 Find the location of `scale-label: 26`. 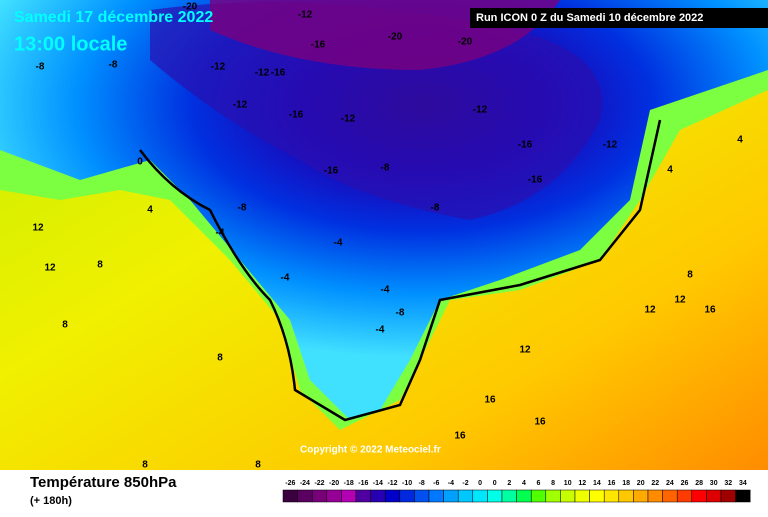

scale-label: 26 is located at coordinates (685, 483).